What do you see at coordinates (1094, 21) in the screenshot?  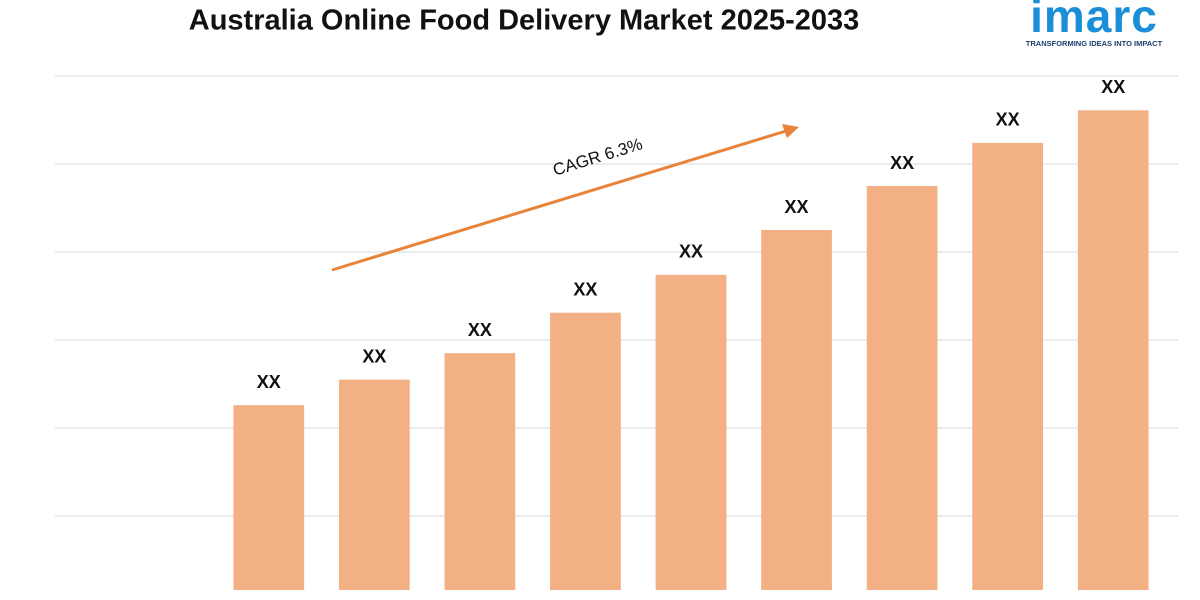 I see `brand-logo: imarc` at bounding box center [1094, 21].